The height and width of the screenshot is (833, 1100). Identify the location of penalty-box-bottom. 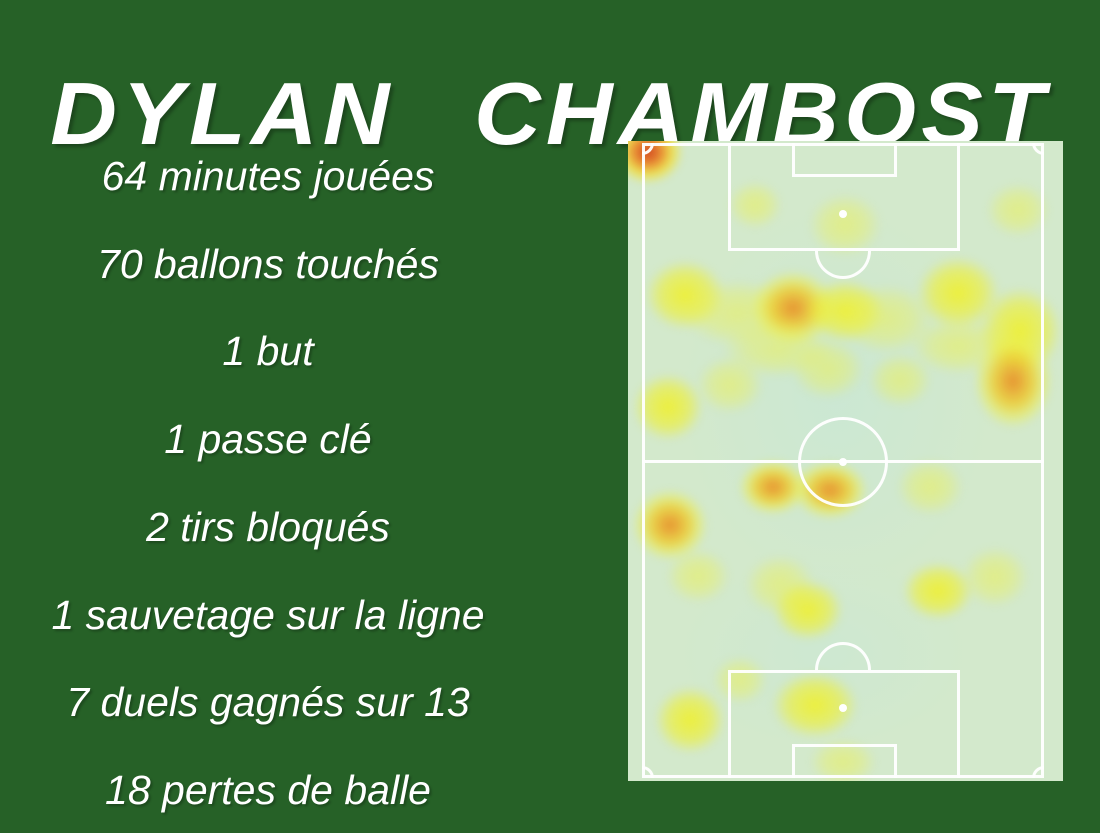
(844, 724).